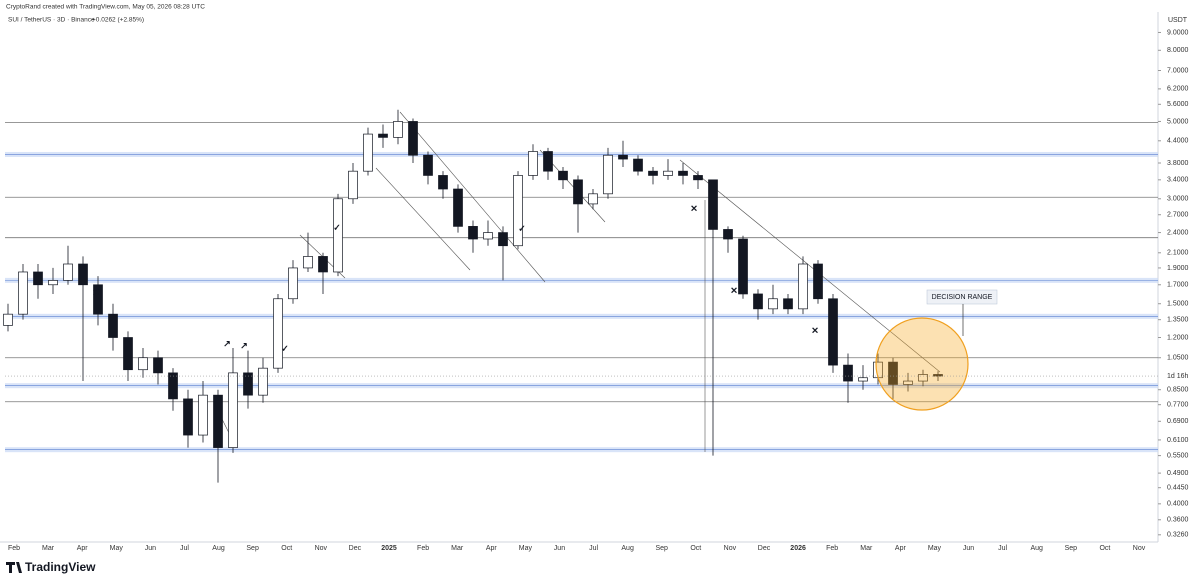  I want to click on y-tick-label: 5.6000, so click(1178, 104).